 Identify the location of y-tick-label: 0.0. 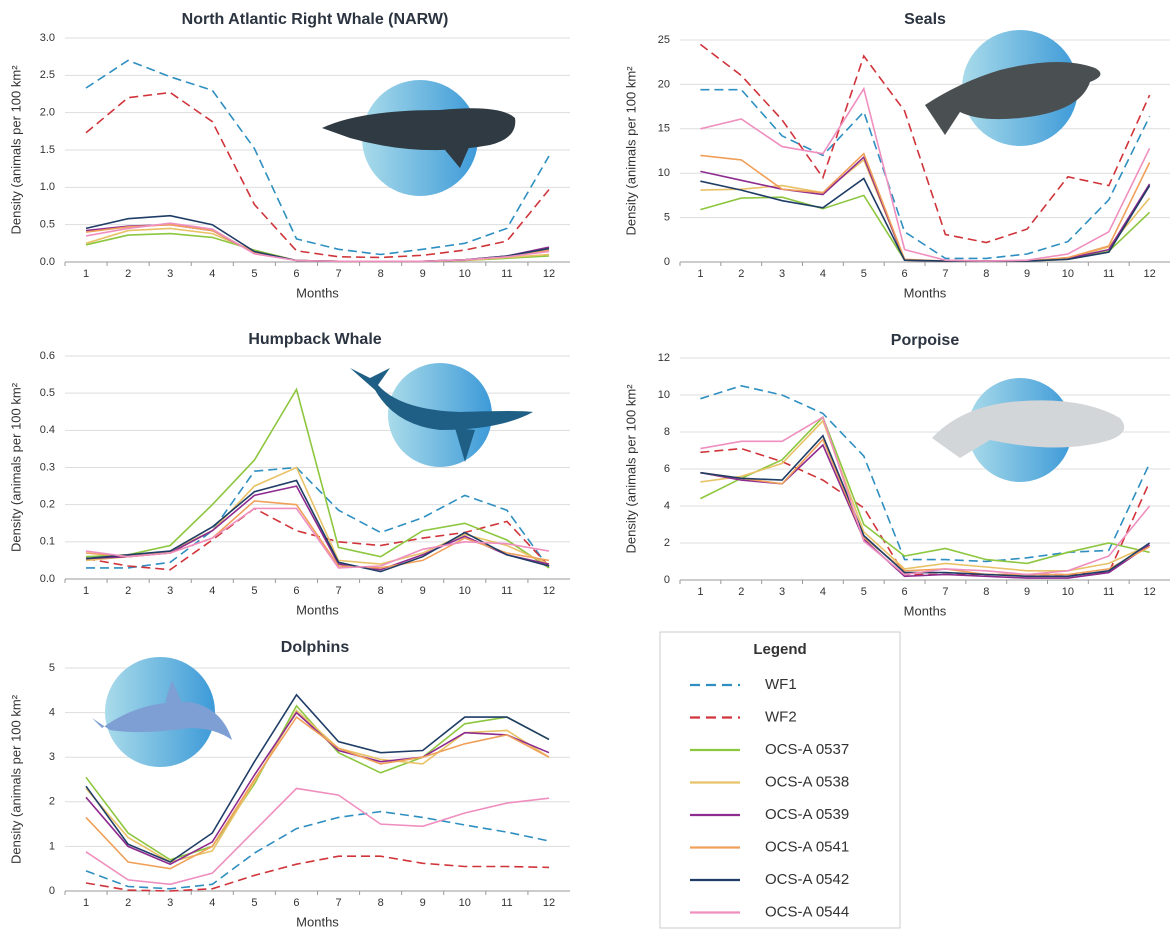
(47, 579).